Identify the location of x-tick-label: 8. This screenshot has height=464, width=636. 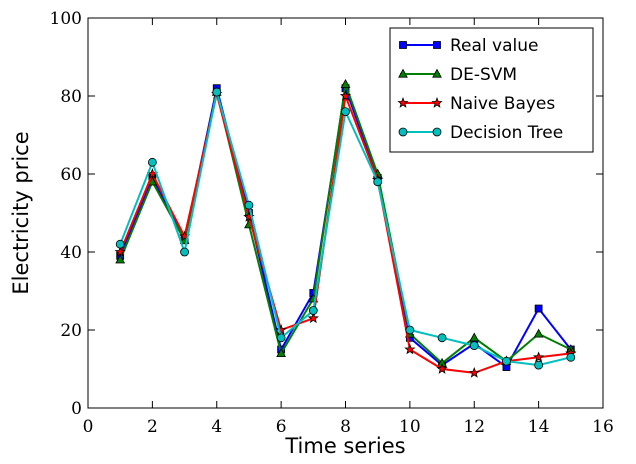
(345, 427).